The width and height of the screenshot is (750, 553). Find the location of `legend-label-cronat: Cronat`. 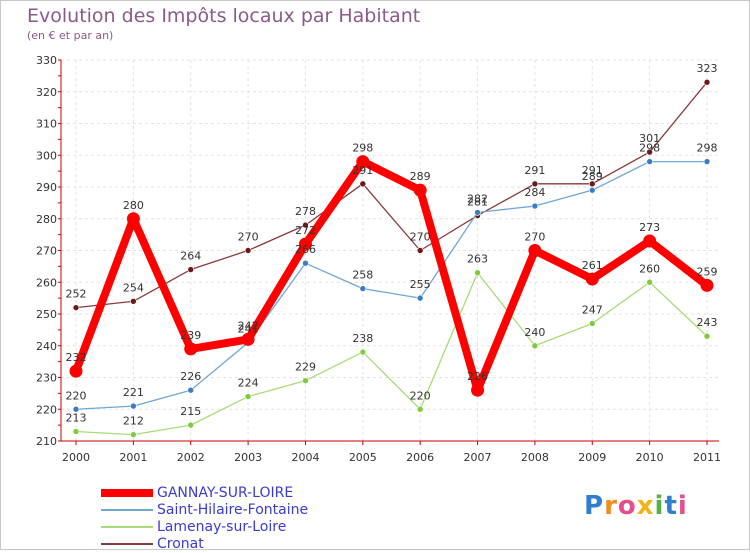

legend-label-cronat: Cronat is located at coordinates (180, 544).